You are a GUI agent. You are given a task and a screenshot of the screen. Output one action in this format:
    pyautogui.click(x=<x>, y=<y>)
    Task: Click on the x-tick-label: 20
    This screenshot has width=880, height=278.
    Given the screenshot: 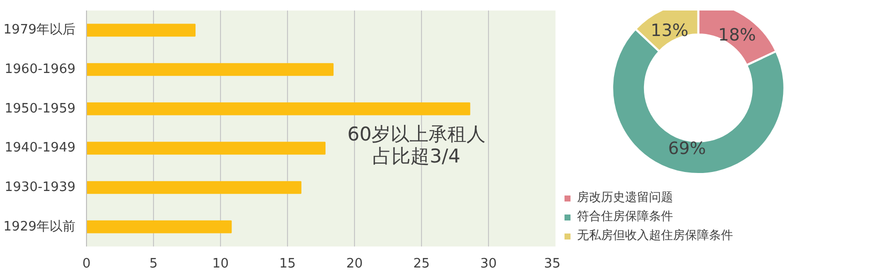 What is the action you would take?
    pyautogui.click(x=354, y=264)
    